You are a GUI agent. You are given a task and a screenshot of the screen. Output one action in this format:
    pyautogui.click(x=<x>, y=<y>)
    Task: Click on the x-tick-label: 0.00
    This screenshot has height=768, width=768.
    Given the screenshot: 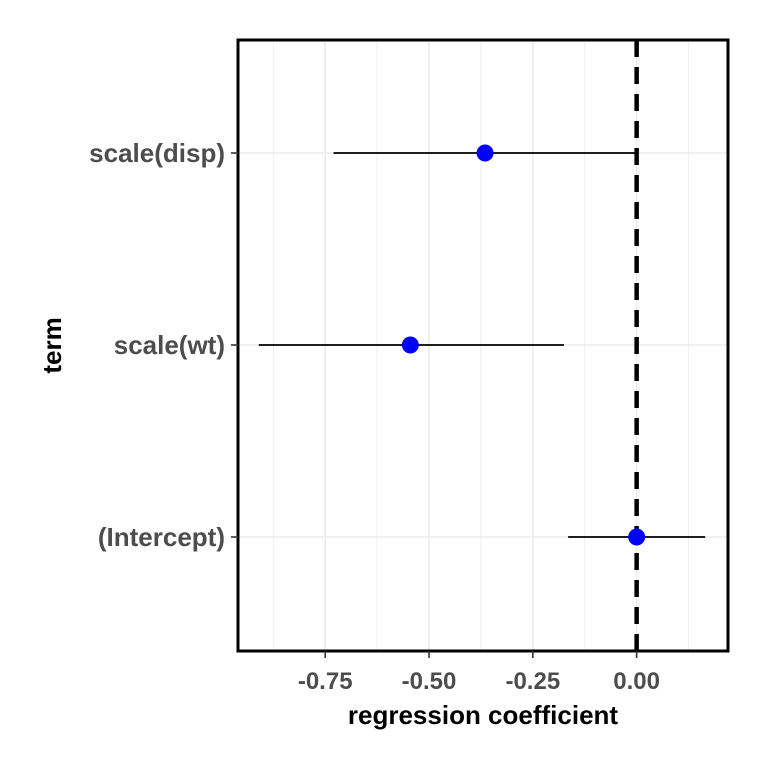 What is the action you would take?
    pyautogui.click(x=636, y=681)
    